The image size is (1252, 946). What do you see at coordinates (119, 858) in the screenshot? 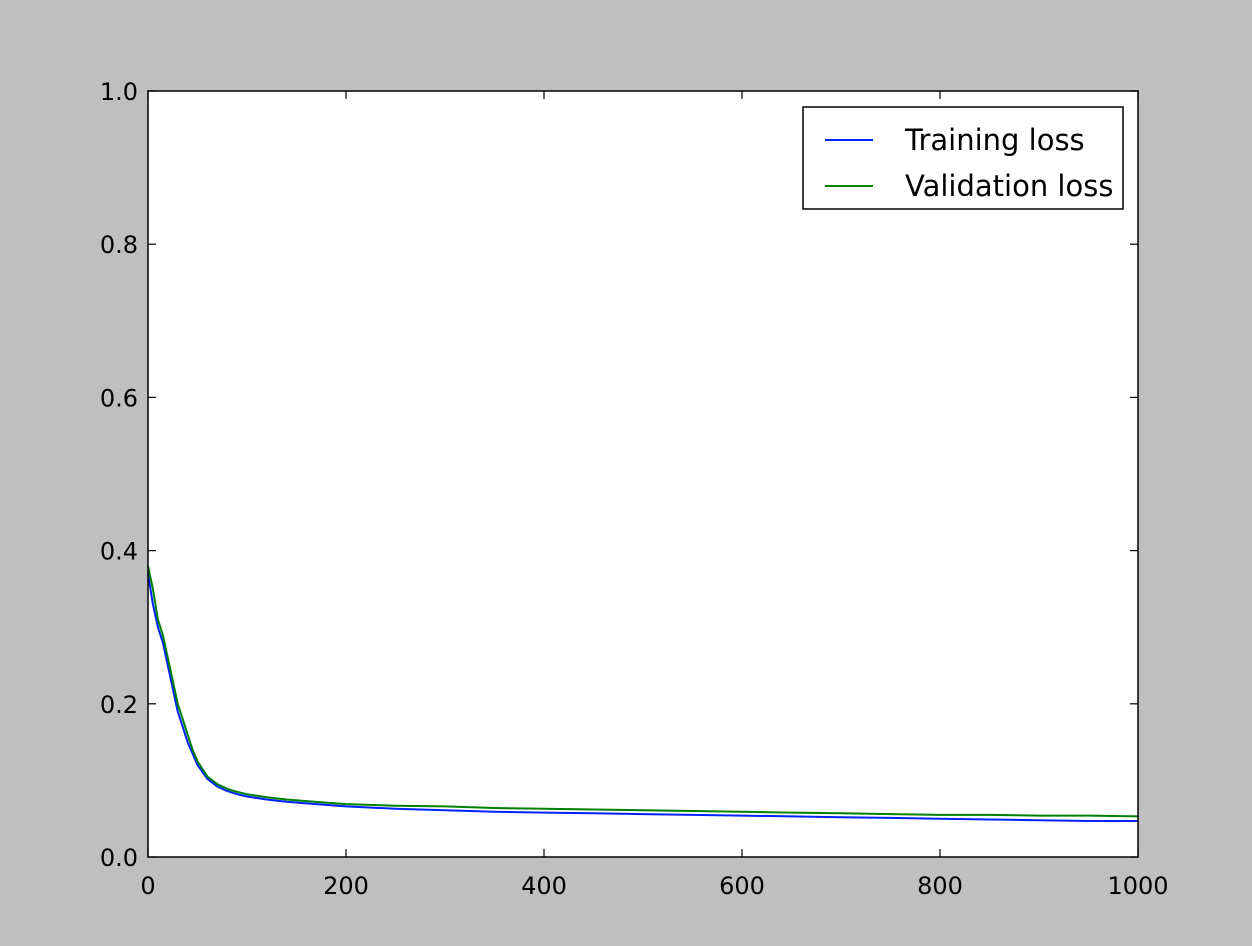
I see `y-tick-label: 0.0` at bounding box center [119, 858].